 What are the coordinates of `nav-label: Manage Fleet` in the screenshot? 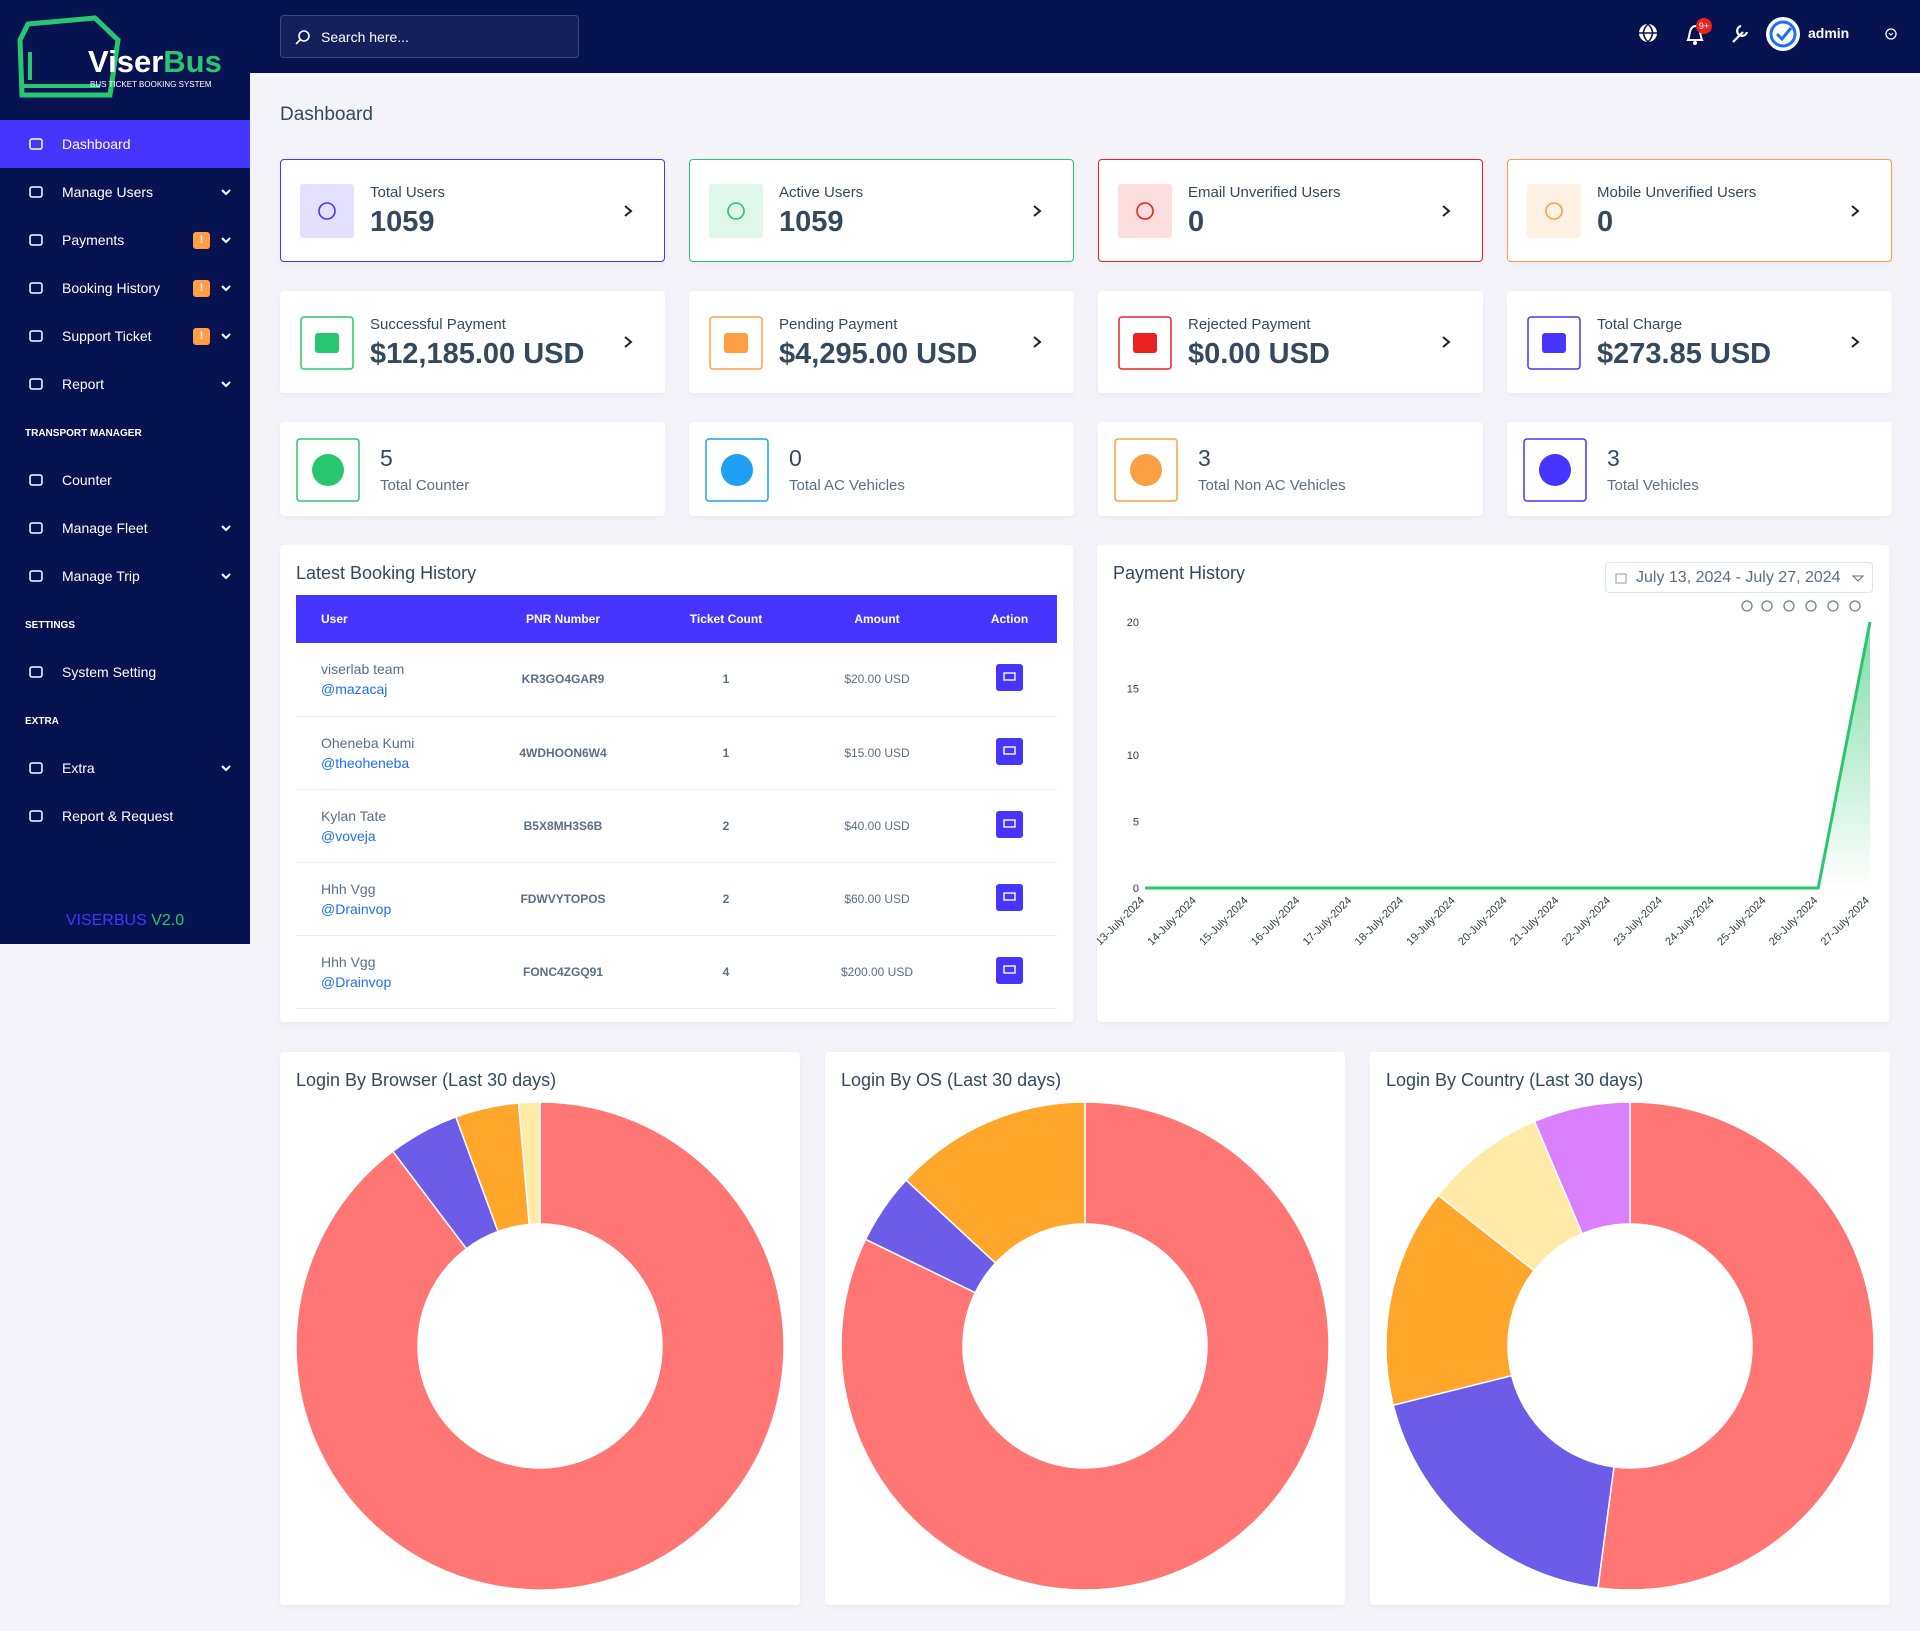 It's located at (105, 528).